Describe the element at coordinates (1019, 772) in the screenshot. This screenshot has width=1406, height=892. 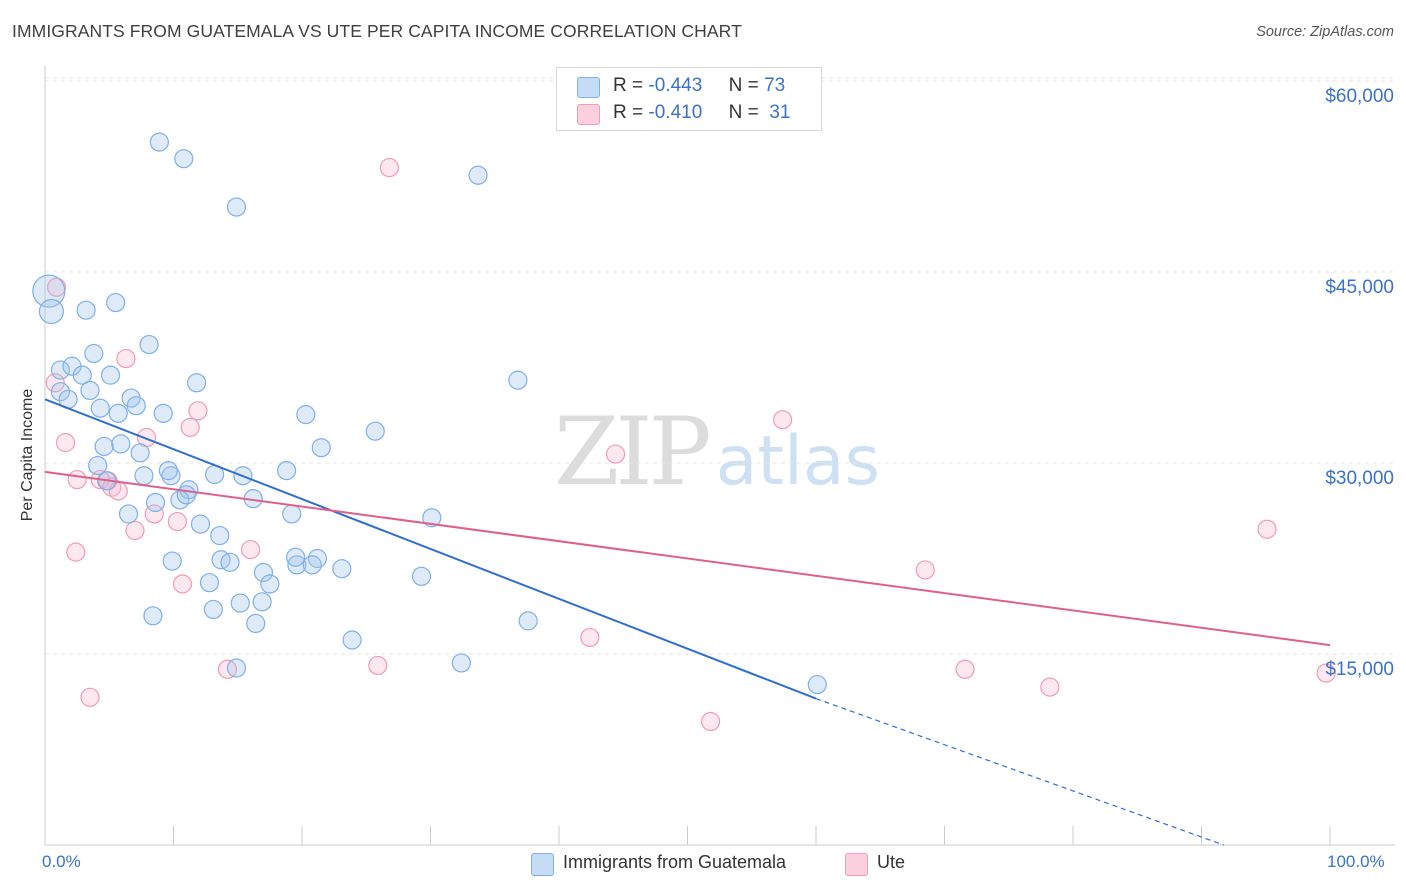
I see `guatemala-trend-extension` at that location.